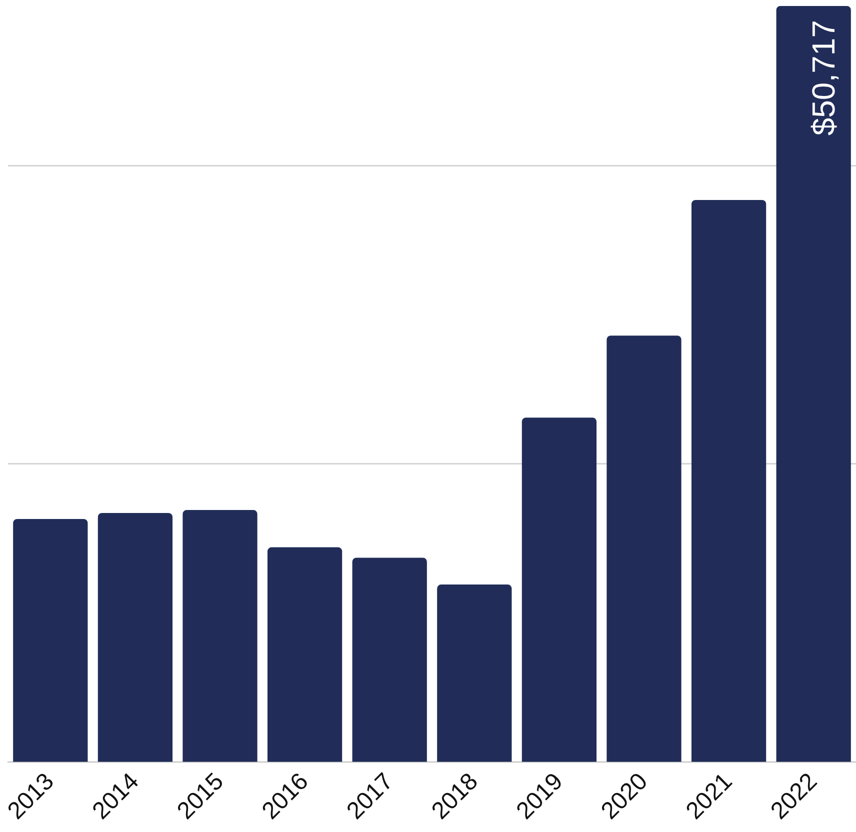 Image resolution: width=856 pixels, height=832 pixels. What do you see at coordinates (823, 78) in the screenshot?
I see `data-label: $50,717` at bounding box center [823, 78].